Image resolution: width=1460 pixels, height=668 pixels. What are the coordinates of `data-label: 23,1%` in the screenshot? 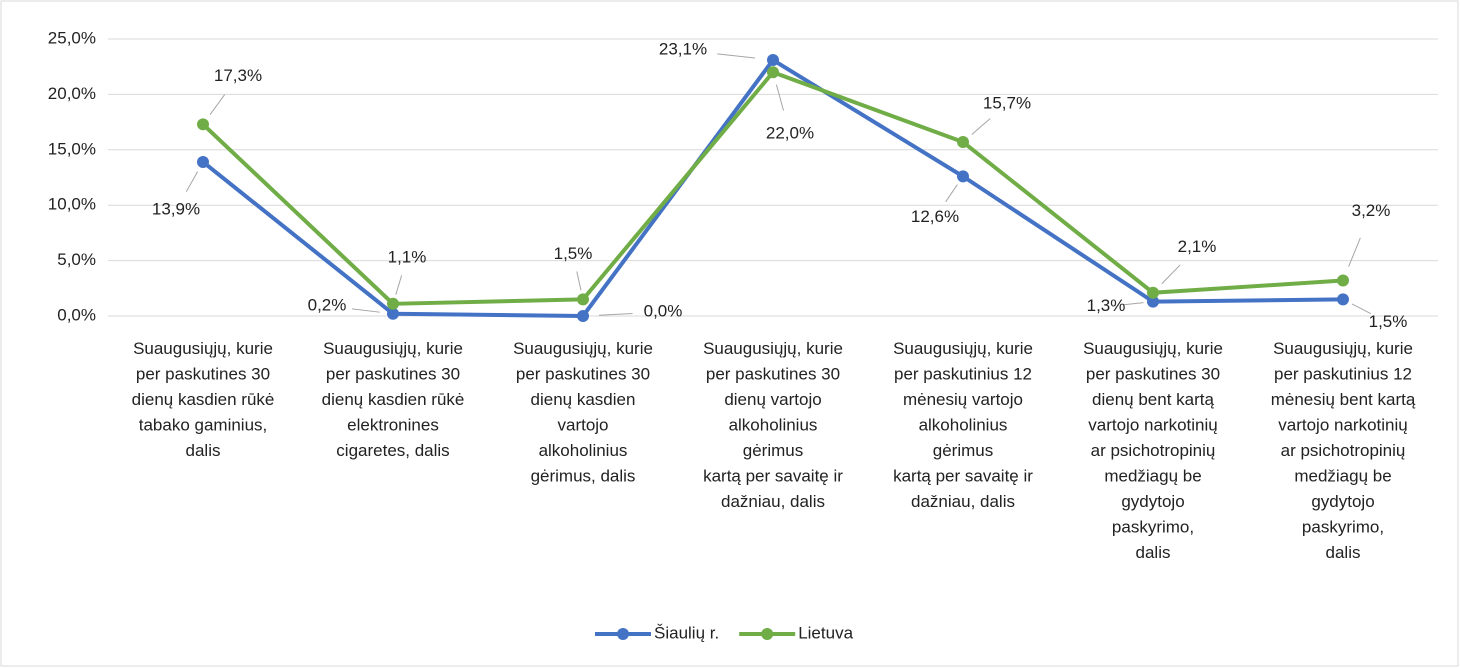 It's located at (683, 49).